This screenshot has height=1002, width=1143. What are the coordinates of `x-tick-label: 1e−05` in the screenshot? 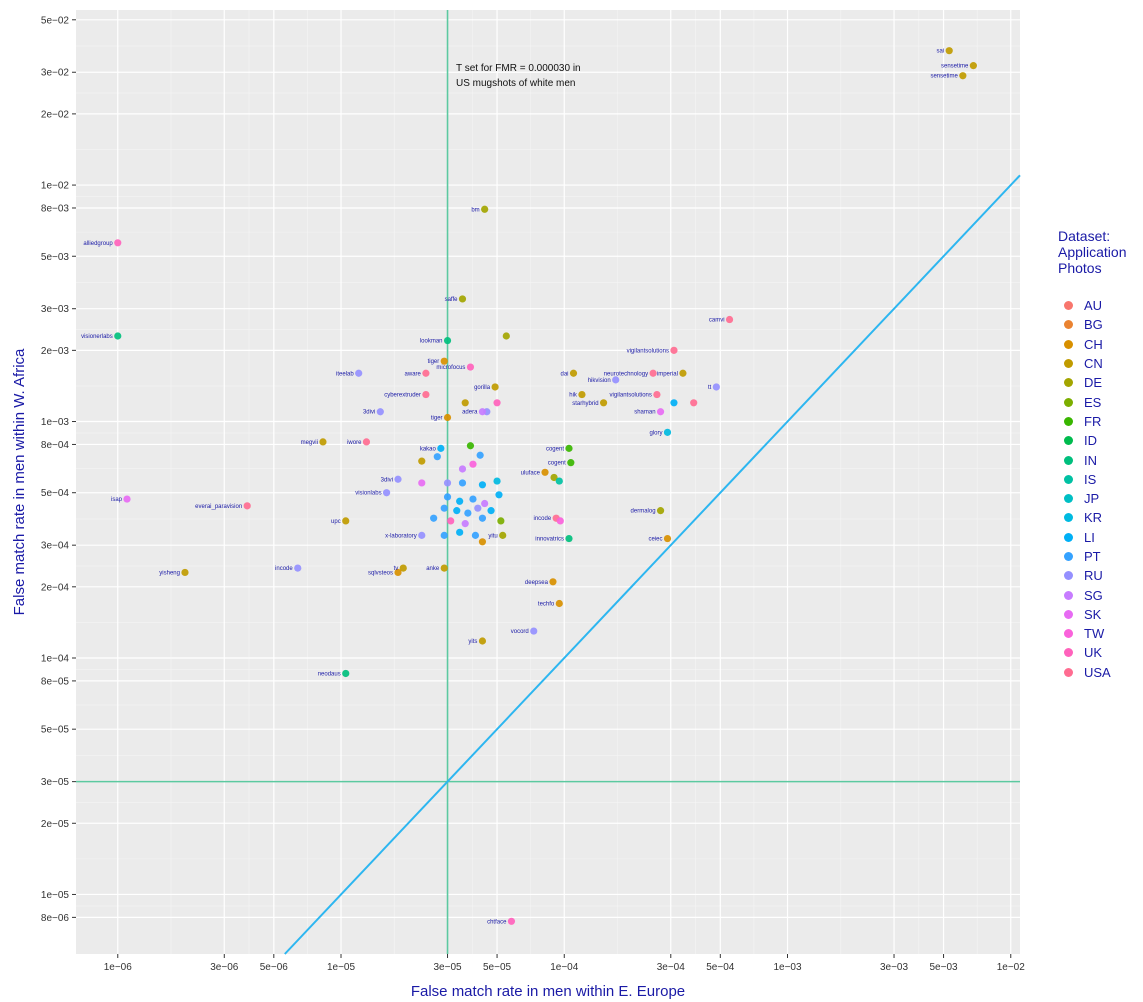 It's located at (341, 967).